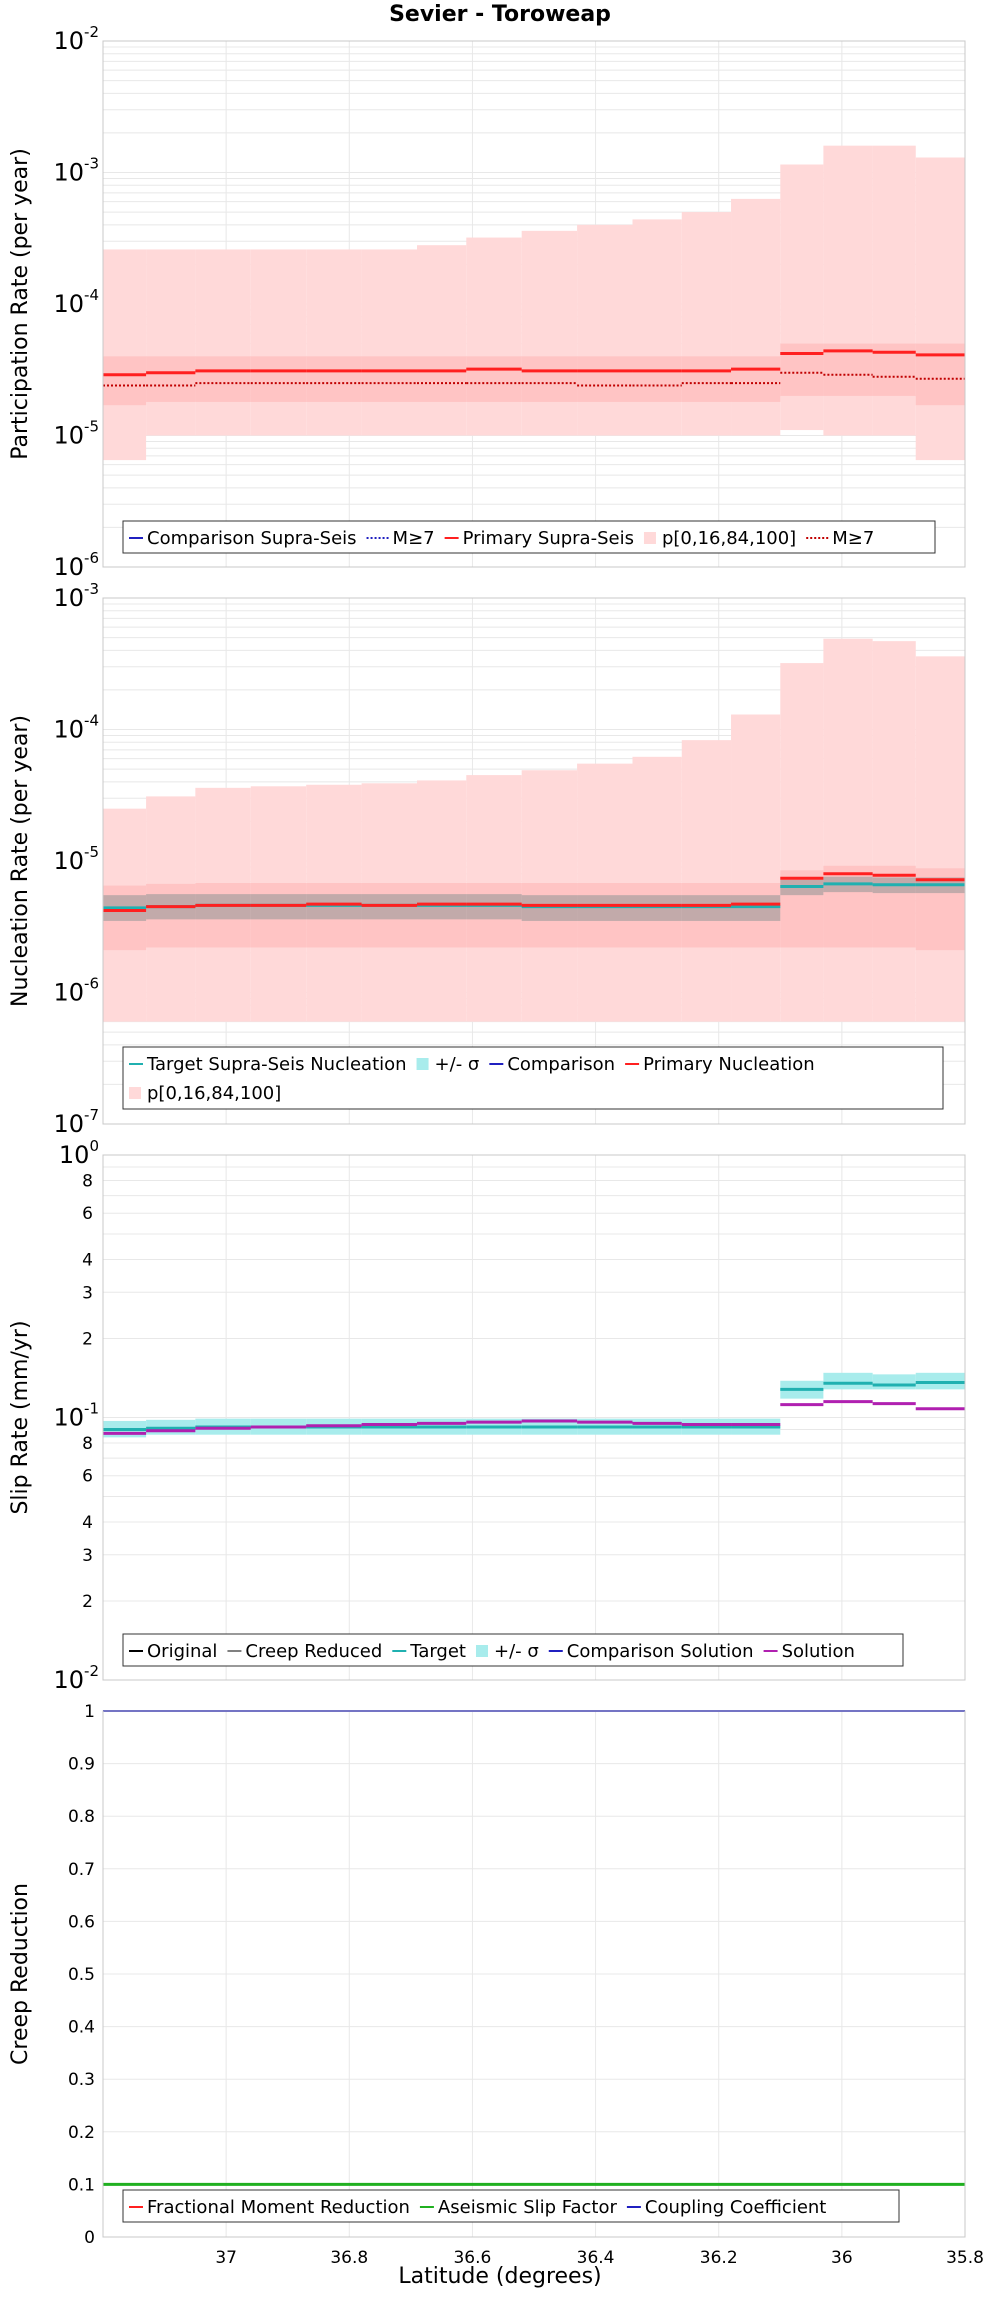 This screenshot has height=2300, width=1000. What do you see at coordinates (81, 2028) in the screenshot?
I see `y-tick-label: 0.4` at bounding box center [81, 2028].